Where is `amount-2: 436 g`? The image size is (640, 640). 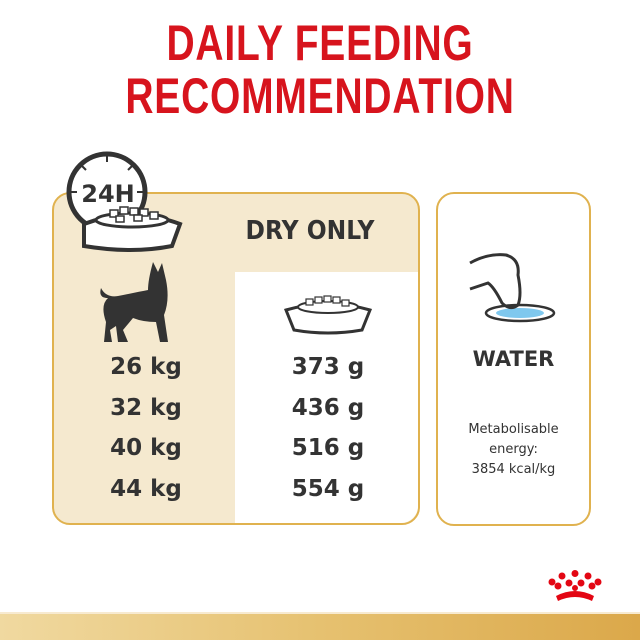
amount-2: 436 g is located at coordinates (328, 408).